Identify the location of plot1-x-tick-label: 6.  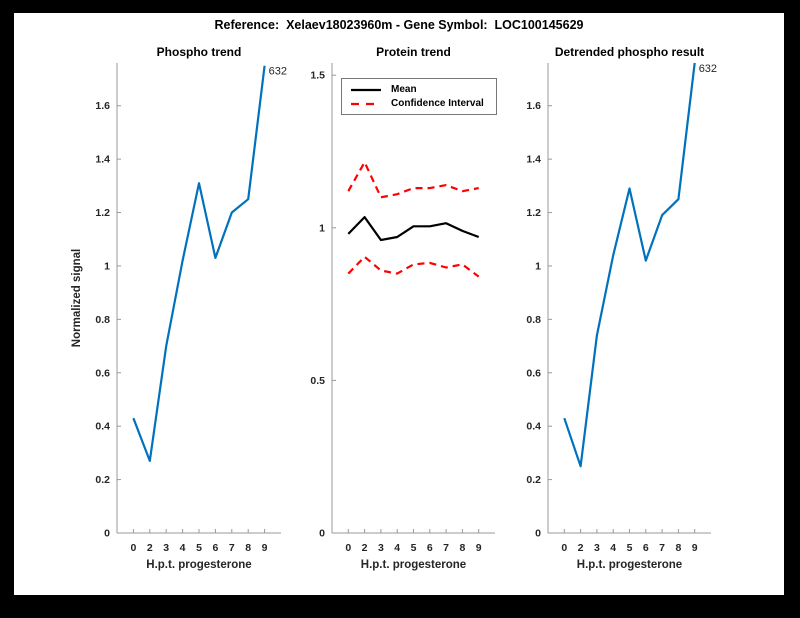
(215, 548).